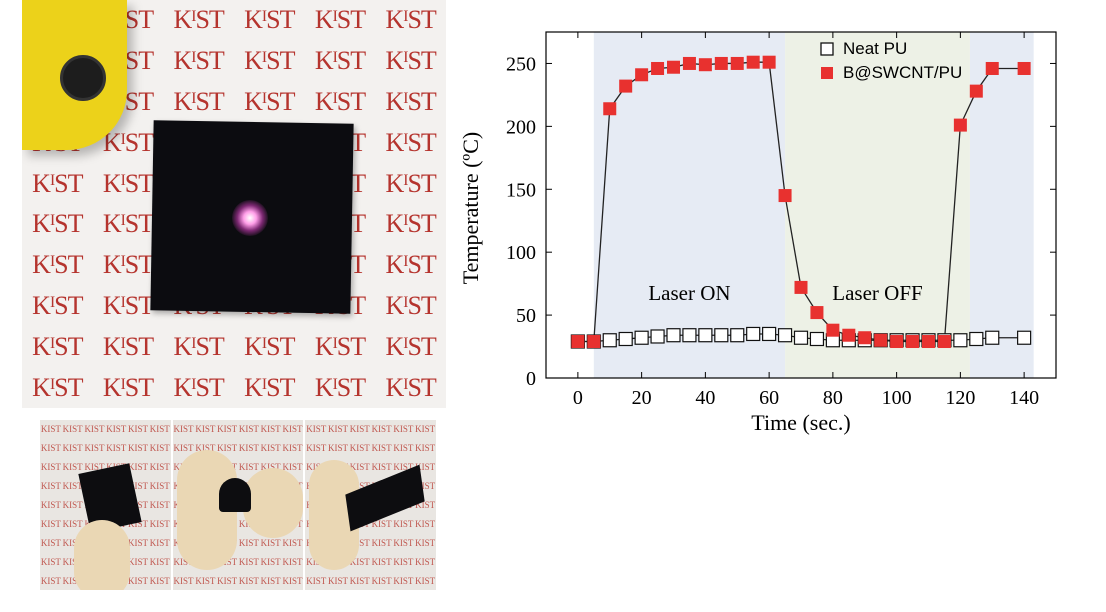 The image size is (1106, 612). What do you see at coordinates (705, 398) in the screenshot?
I see `x-tick-label: 40` at bounding box center [705, 398].